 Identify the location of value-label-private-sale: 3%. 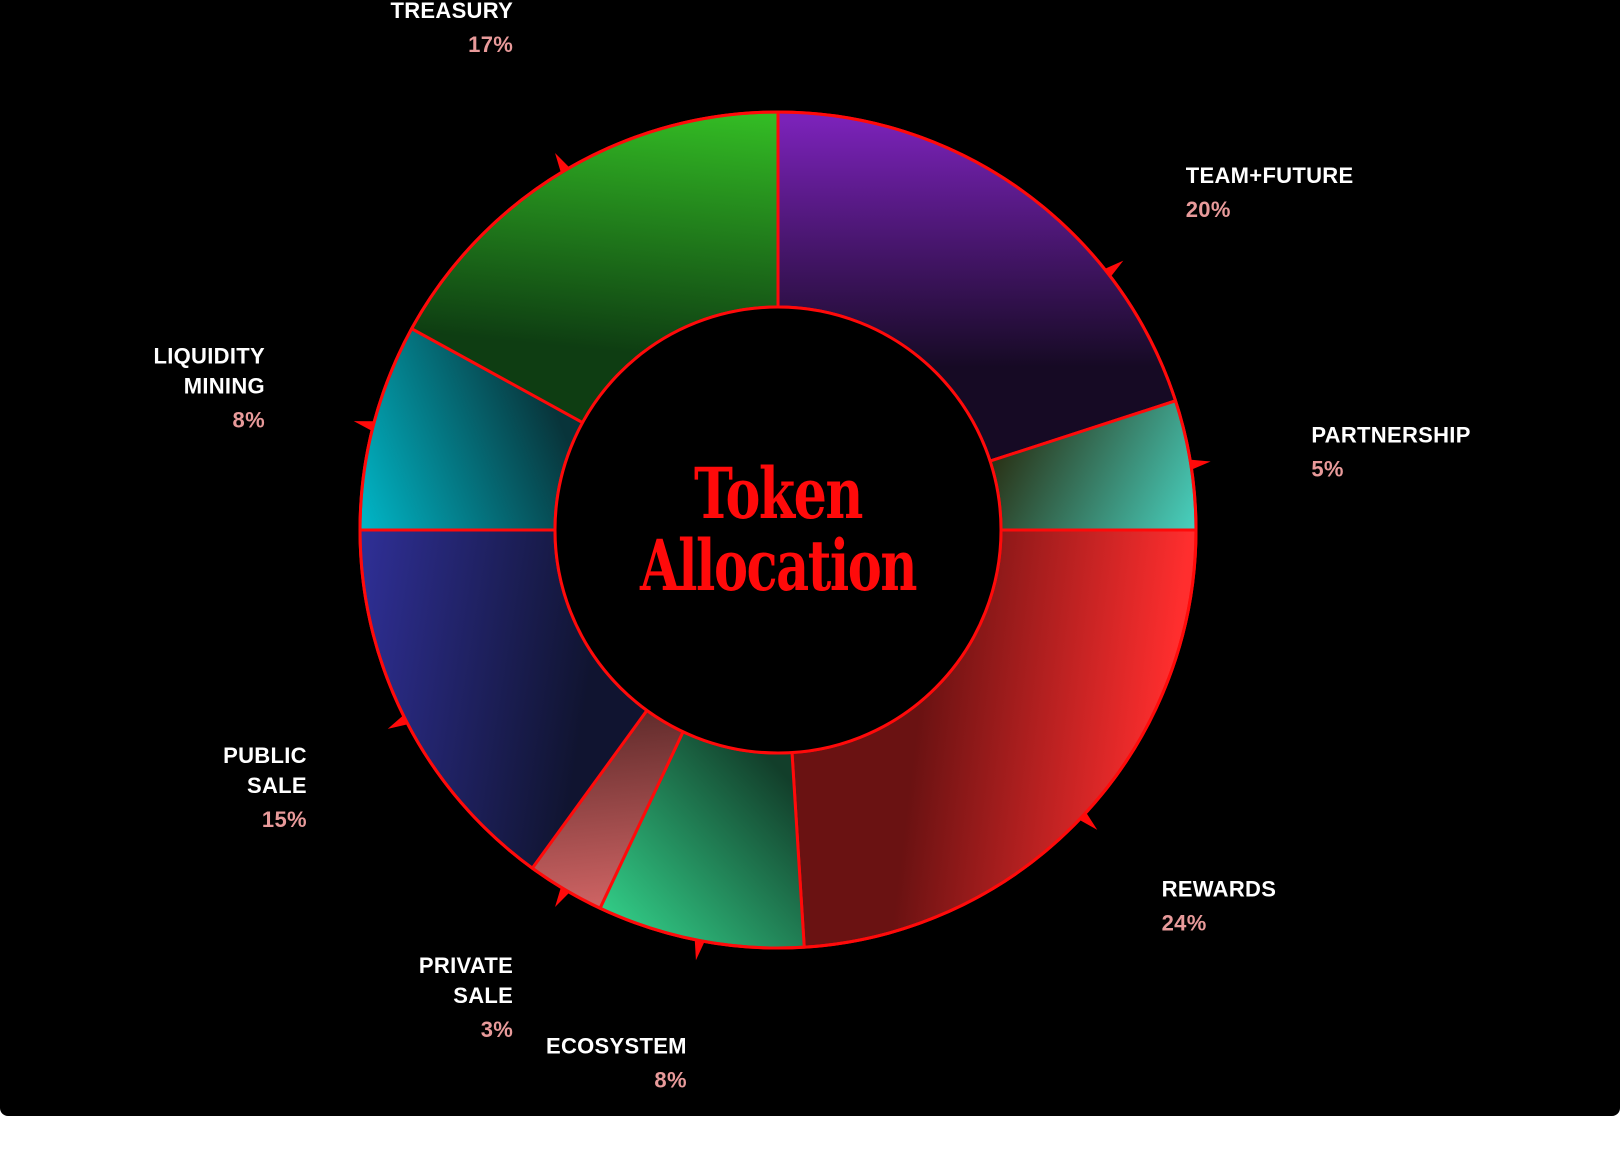
(497, 1029).